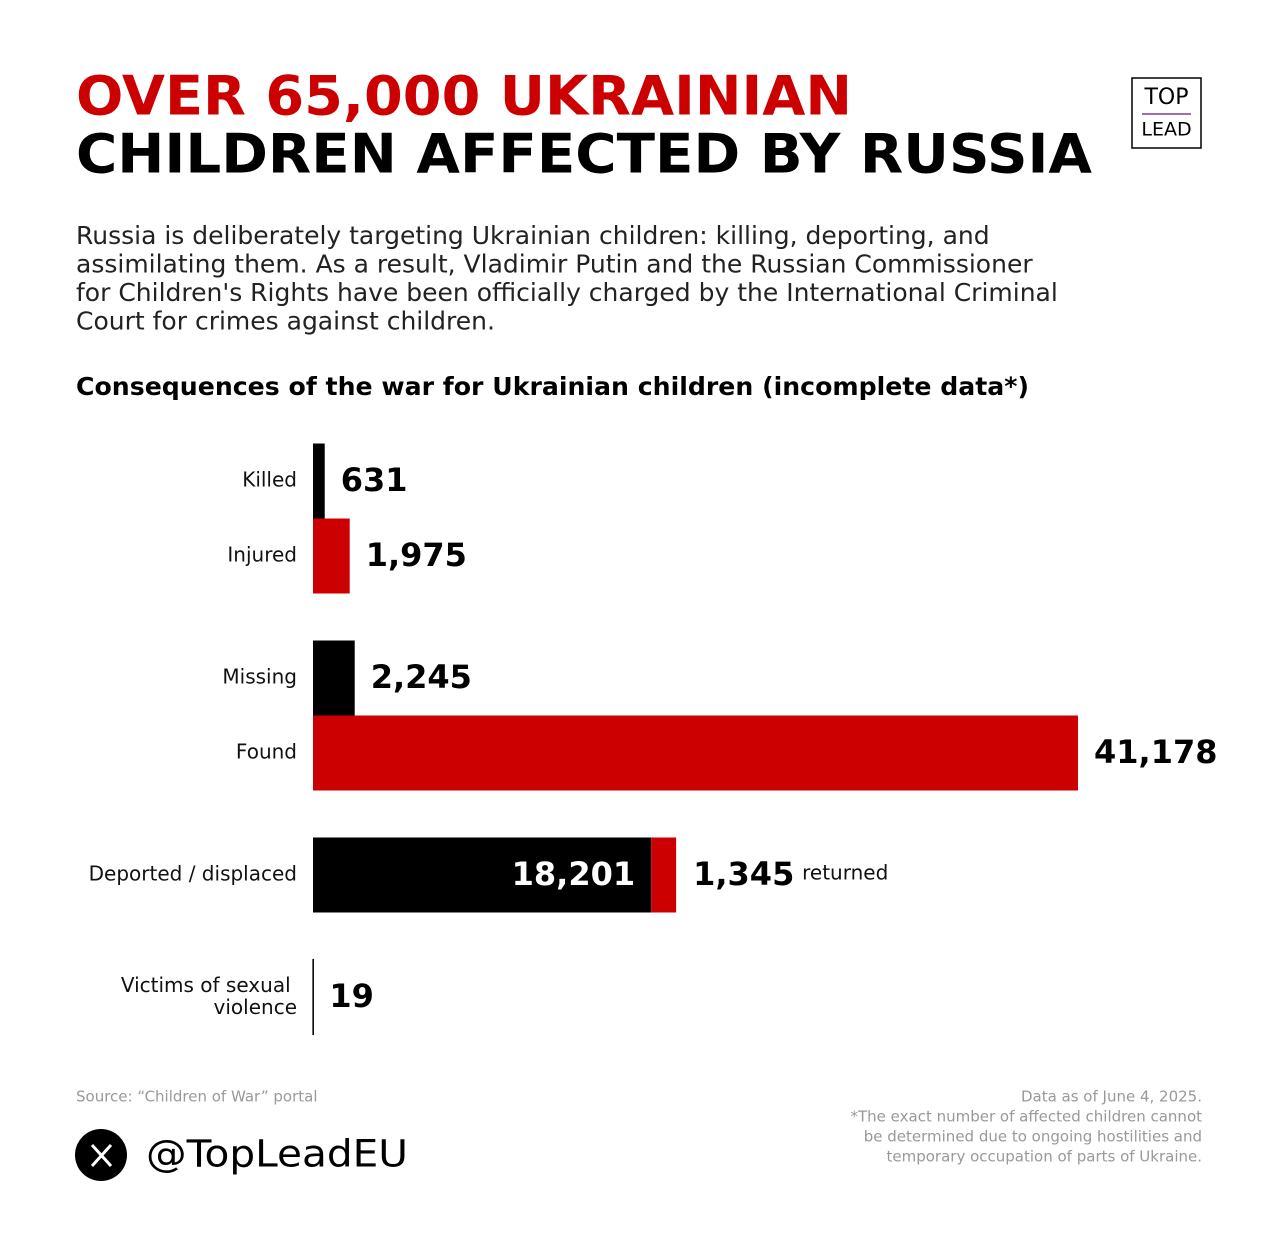  Describe the element at coordinates (1166, 130) in the screenshot. I see `logo-bottom: LEAD` at that location.